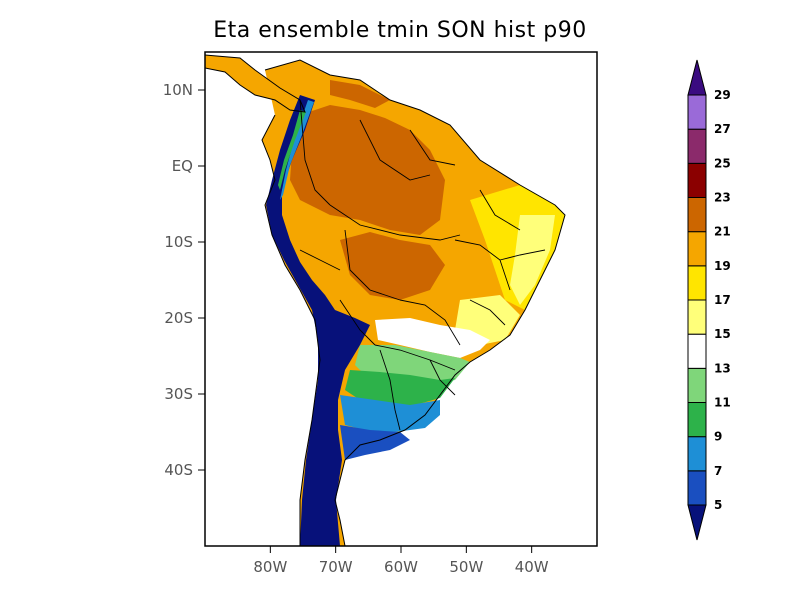 The image size is (800, 600). Describe the element at coordinates (392, 266) in the screenshot. I see `region-21-23-south` at that location.